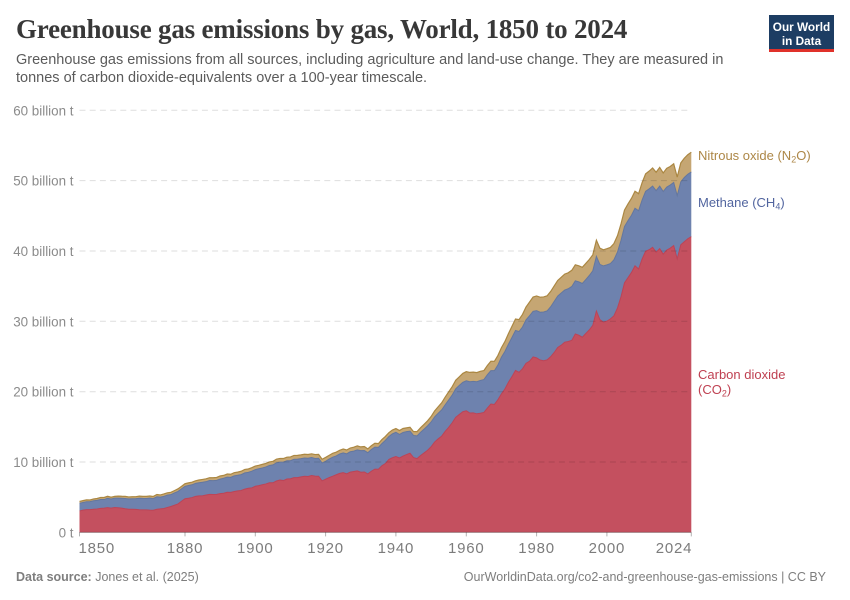 This screenshot has width=850, height=600. I want to click on svg-text: 1880, so click(185, 548).